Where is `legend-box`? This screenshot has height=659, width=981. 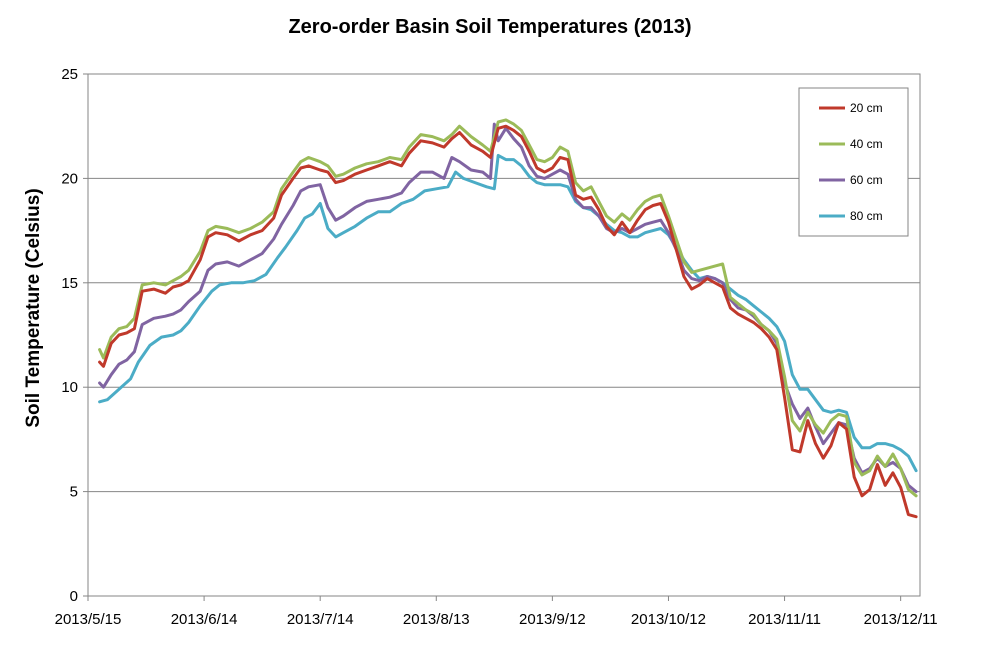 legend-box is located at coordinates (853, 162).